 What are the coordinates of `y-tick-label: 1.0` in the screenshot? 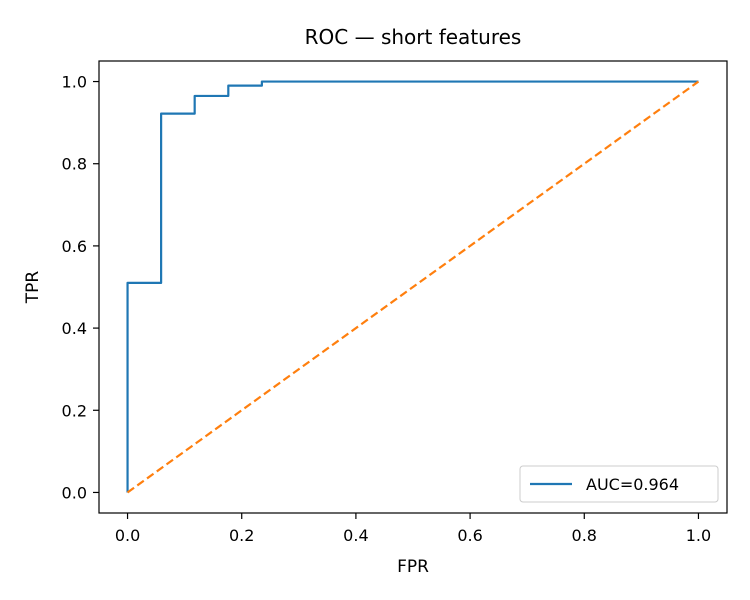 It's located at (74, 82).